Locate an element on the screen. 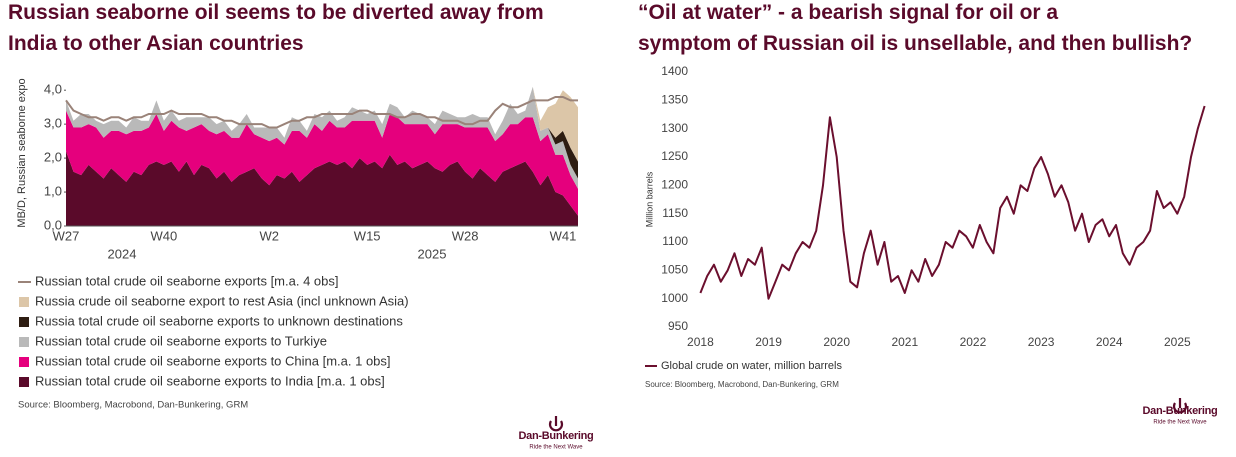 The height and width of the screenshot is (457, 1236). x-tick-label: W28 is located at coordinates (465, 235).